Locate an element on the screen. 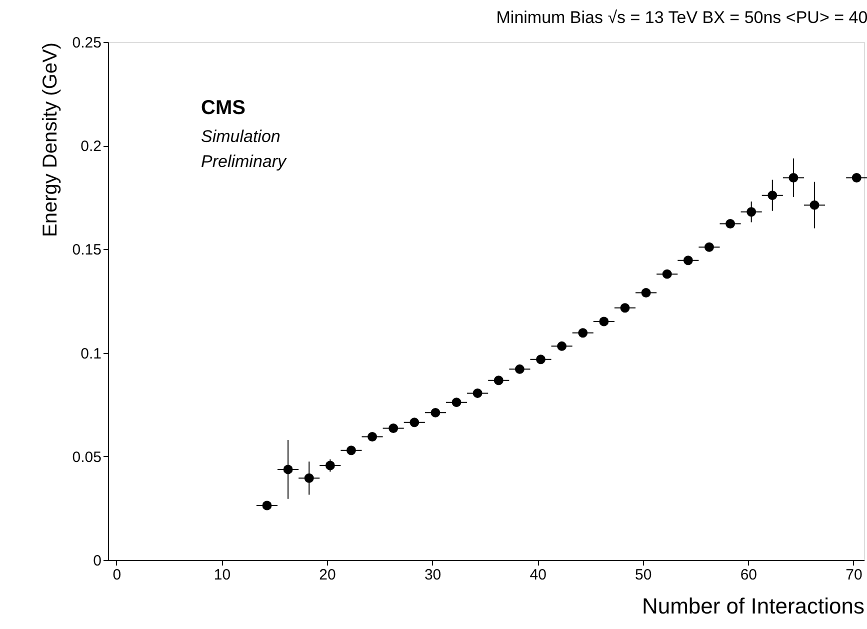 Image resolution: width=867 pixels, height=629 pixels. y-axis-title: Energy Density (GeV) is located at coordinates (50, 140).